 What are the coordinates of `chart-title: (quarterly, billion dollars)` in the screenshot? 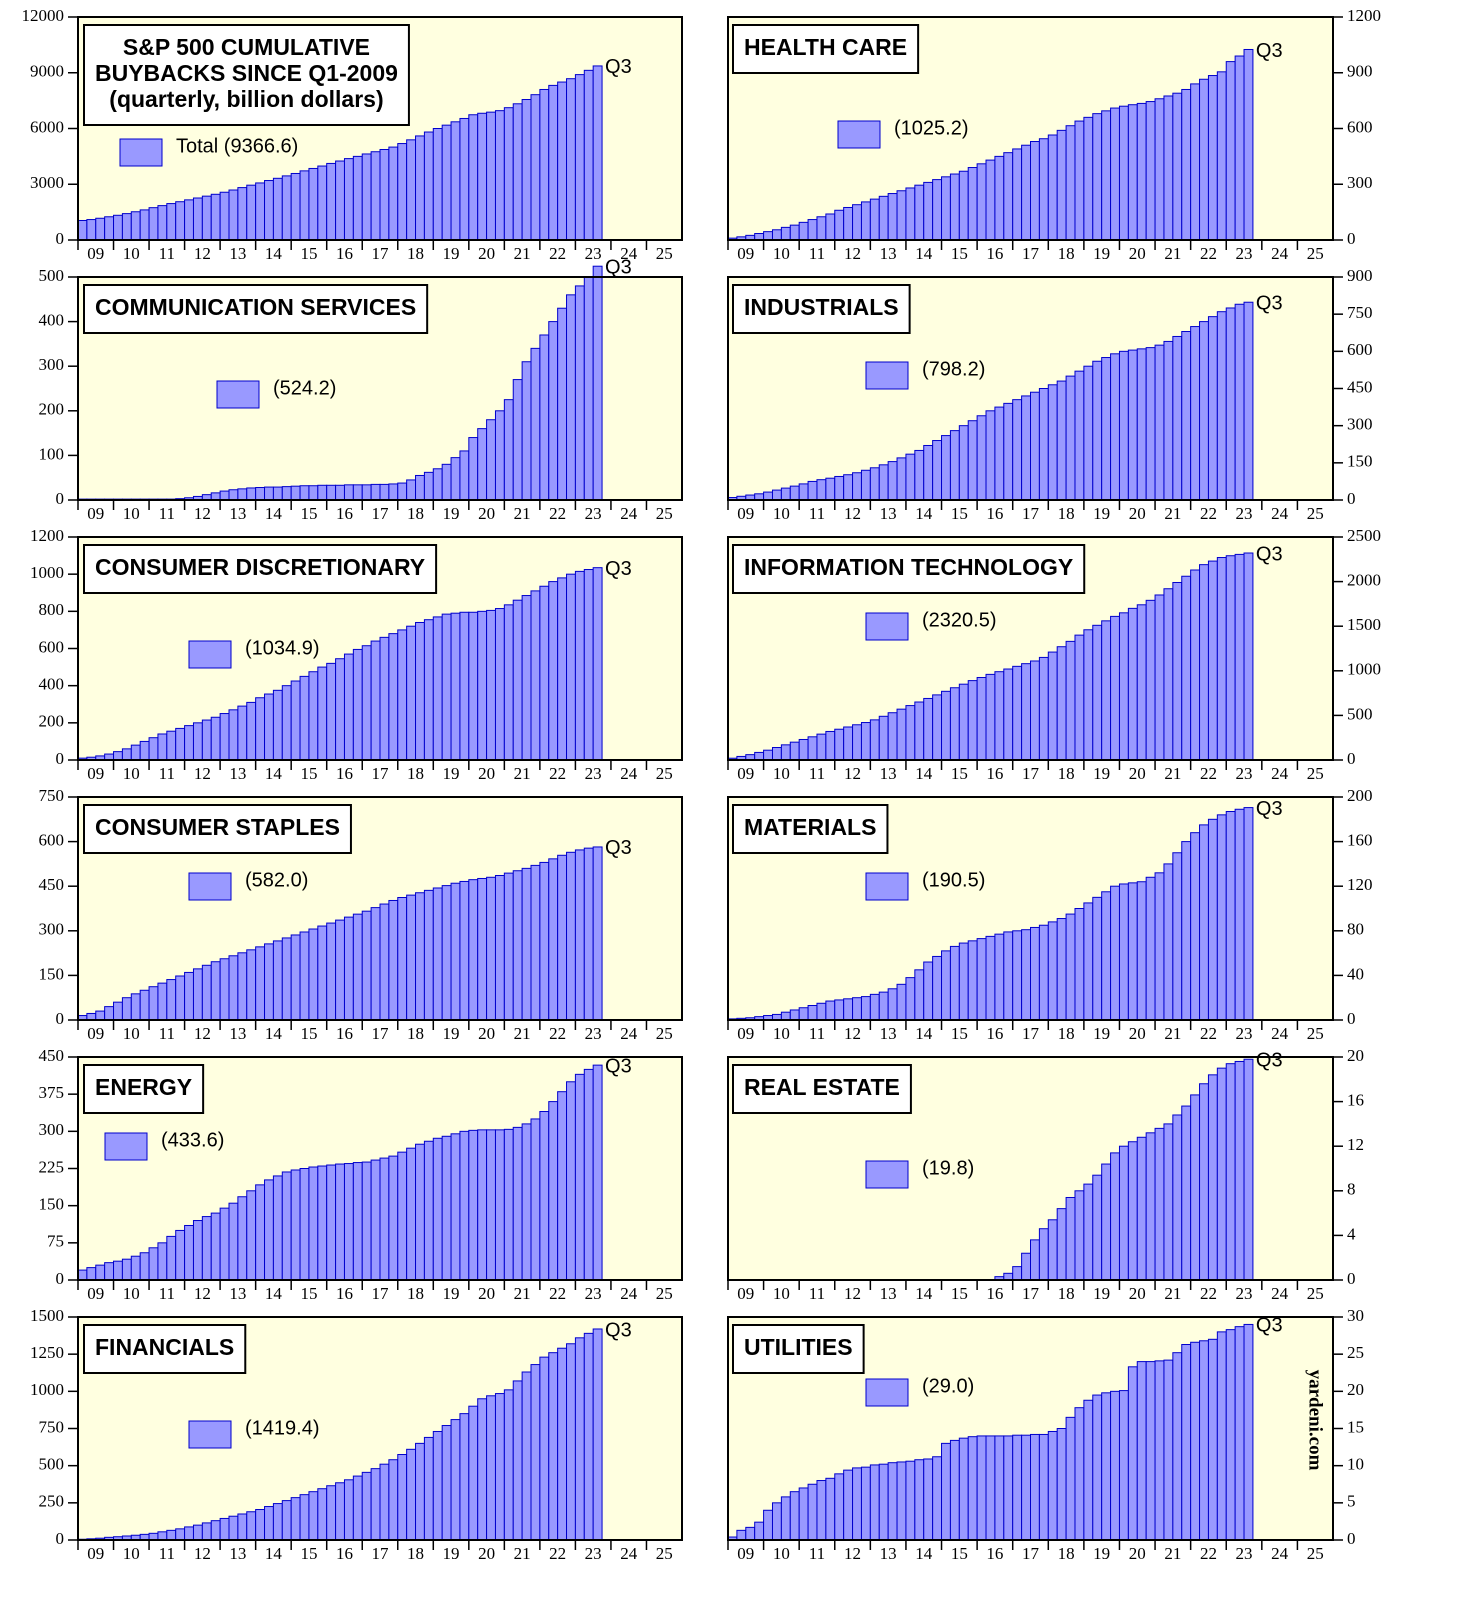 It's located at (246, 99).